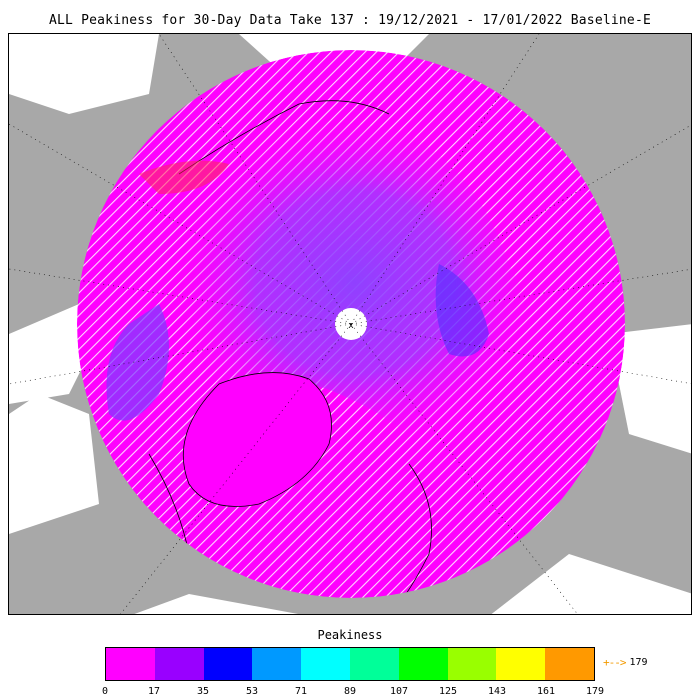  I want to click on colorbar-tick-label: 17, so click(154, 691).